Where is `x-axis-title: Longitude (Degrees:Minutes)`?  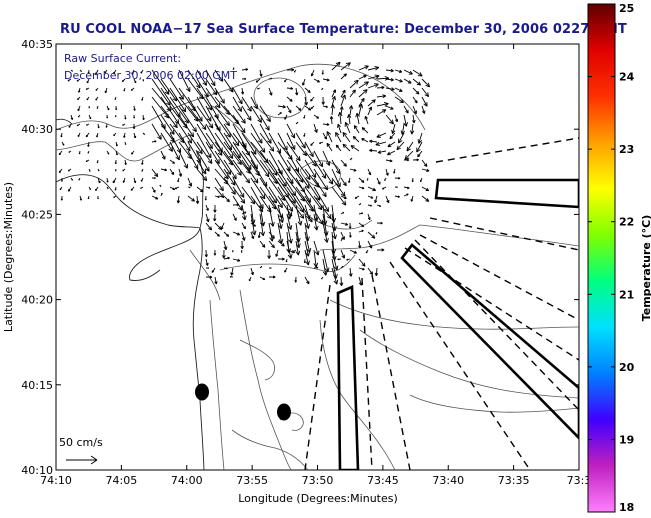 x-axis-title: Longitude (Degrees:Minutes) is located at coordinates (318, 498).